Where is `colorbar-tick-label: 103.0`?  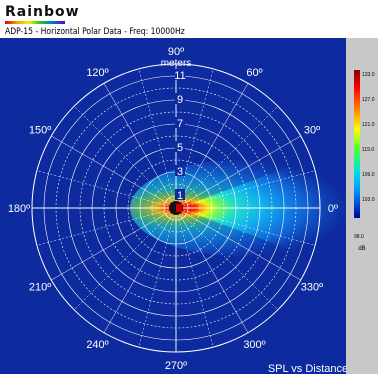 colorbar-tick-label: 103.0 is located at coordinates (368, 200).